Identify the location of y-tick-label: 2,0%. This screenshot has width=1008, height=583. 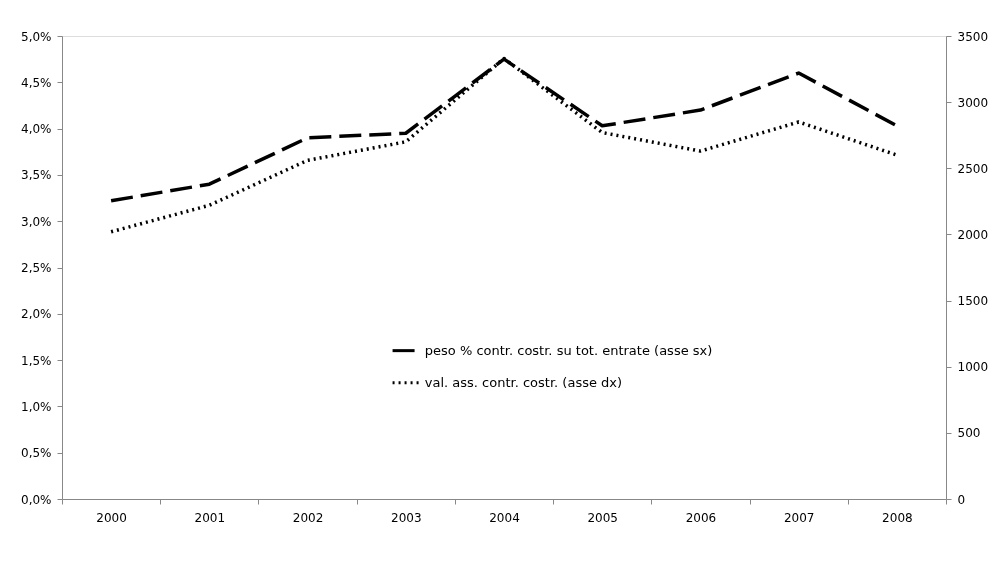
(36, 314).